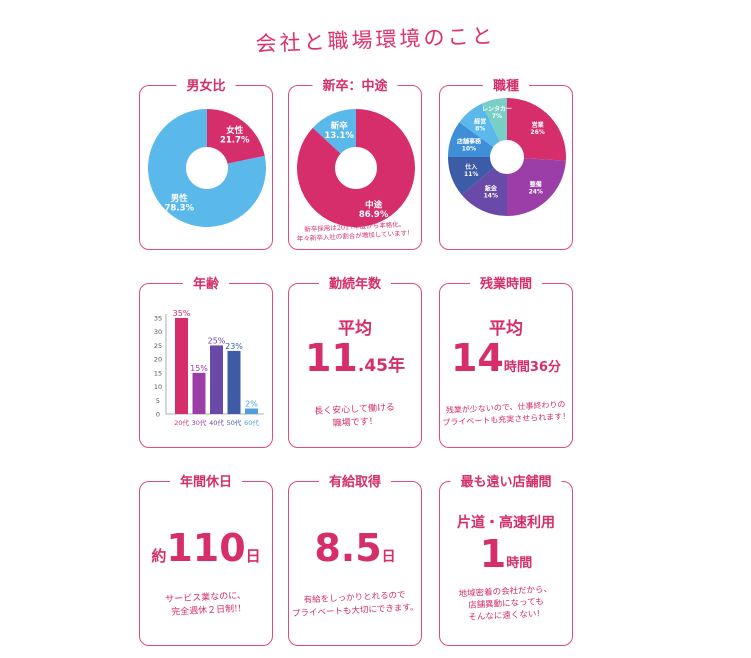 This screenshot has height=658, width=751. What do you see at coordinates (182, 313) in the screenshot?
I see `bar-value-label: 35%` at bounding box center [182, 313].